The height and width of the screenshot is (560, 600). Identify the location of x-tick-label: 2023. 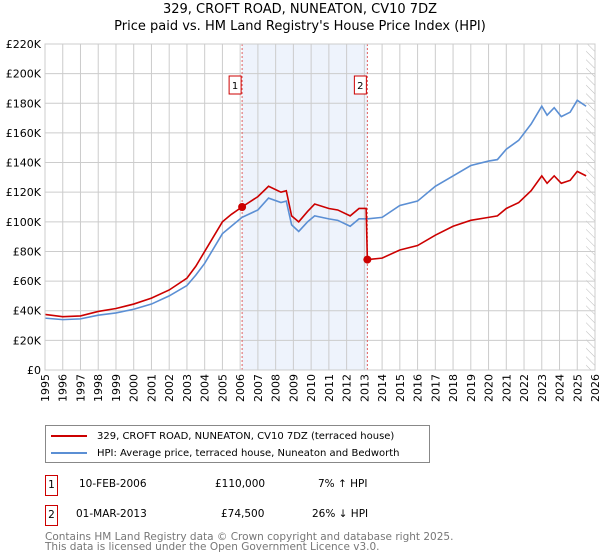
(542, 388).